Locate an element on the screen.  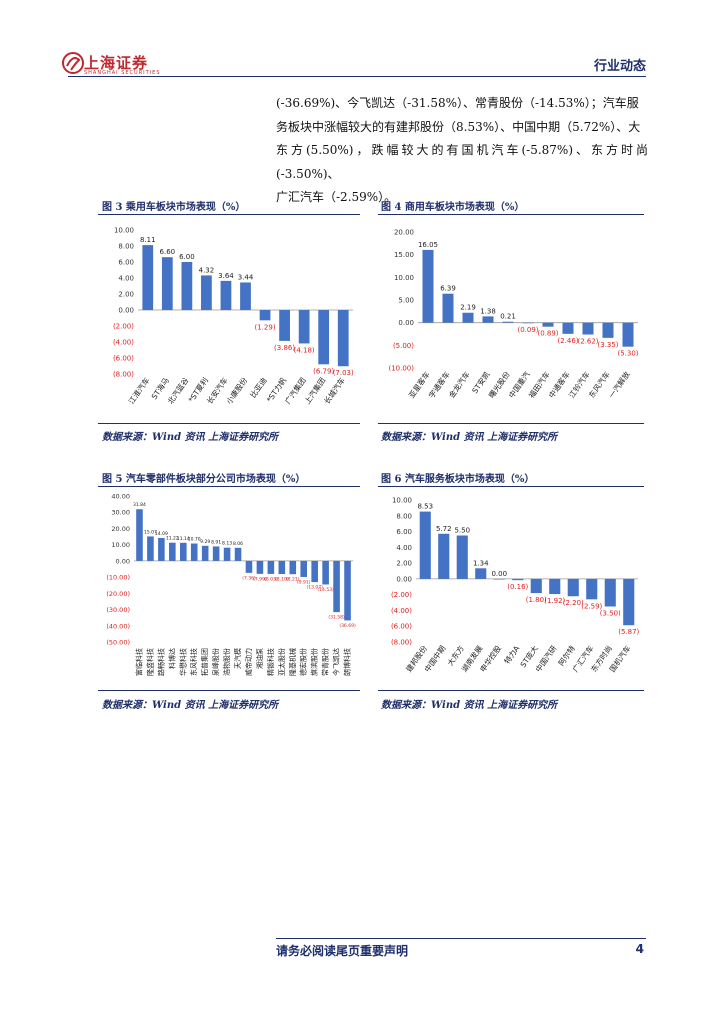
data-label: (2.59) is located at coordinates (591, 606).